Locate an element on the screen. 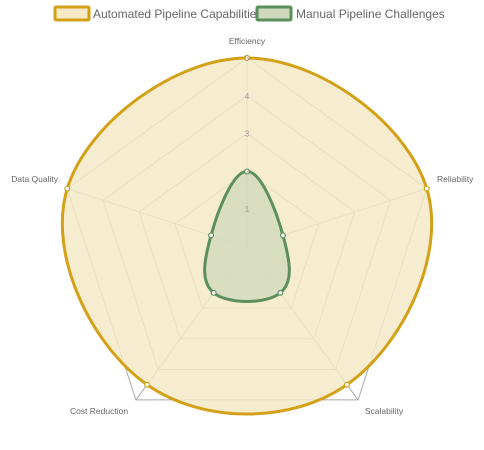 The width and height of the screenshot is (484, 450). series-manual is located at coordinates (247, 235).